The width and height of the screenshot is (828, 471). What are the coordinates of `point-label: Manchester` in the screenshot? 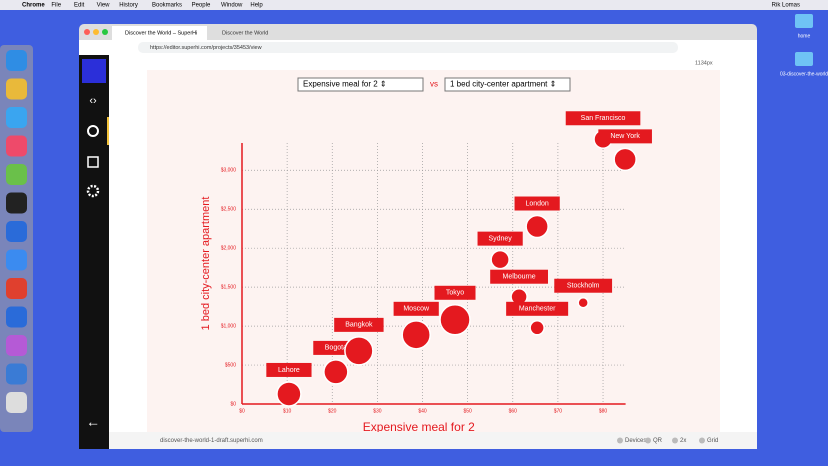 It's located at (537, 309).